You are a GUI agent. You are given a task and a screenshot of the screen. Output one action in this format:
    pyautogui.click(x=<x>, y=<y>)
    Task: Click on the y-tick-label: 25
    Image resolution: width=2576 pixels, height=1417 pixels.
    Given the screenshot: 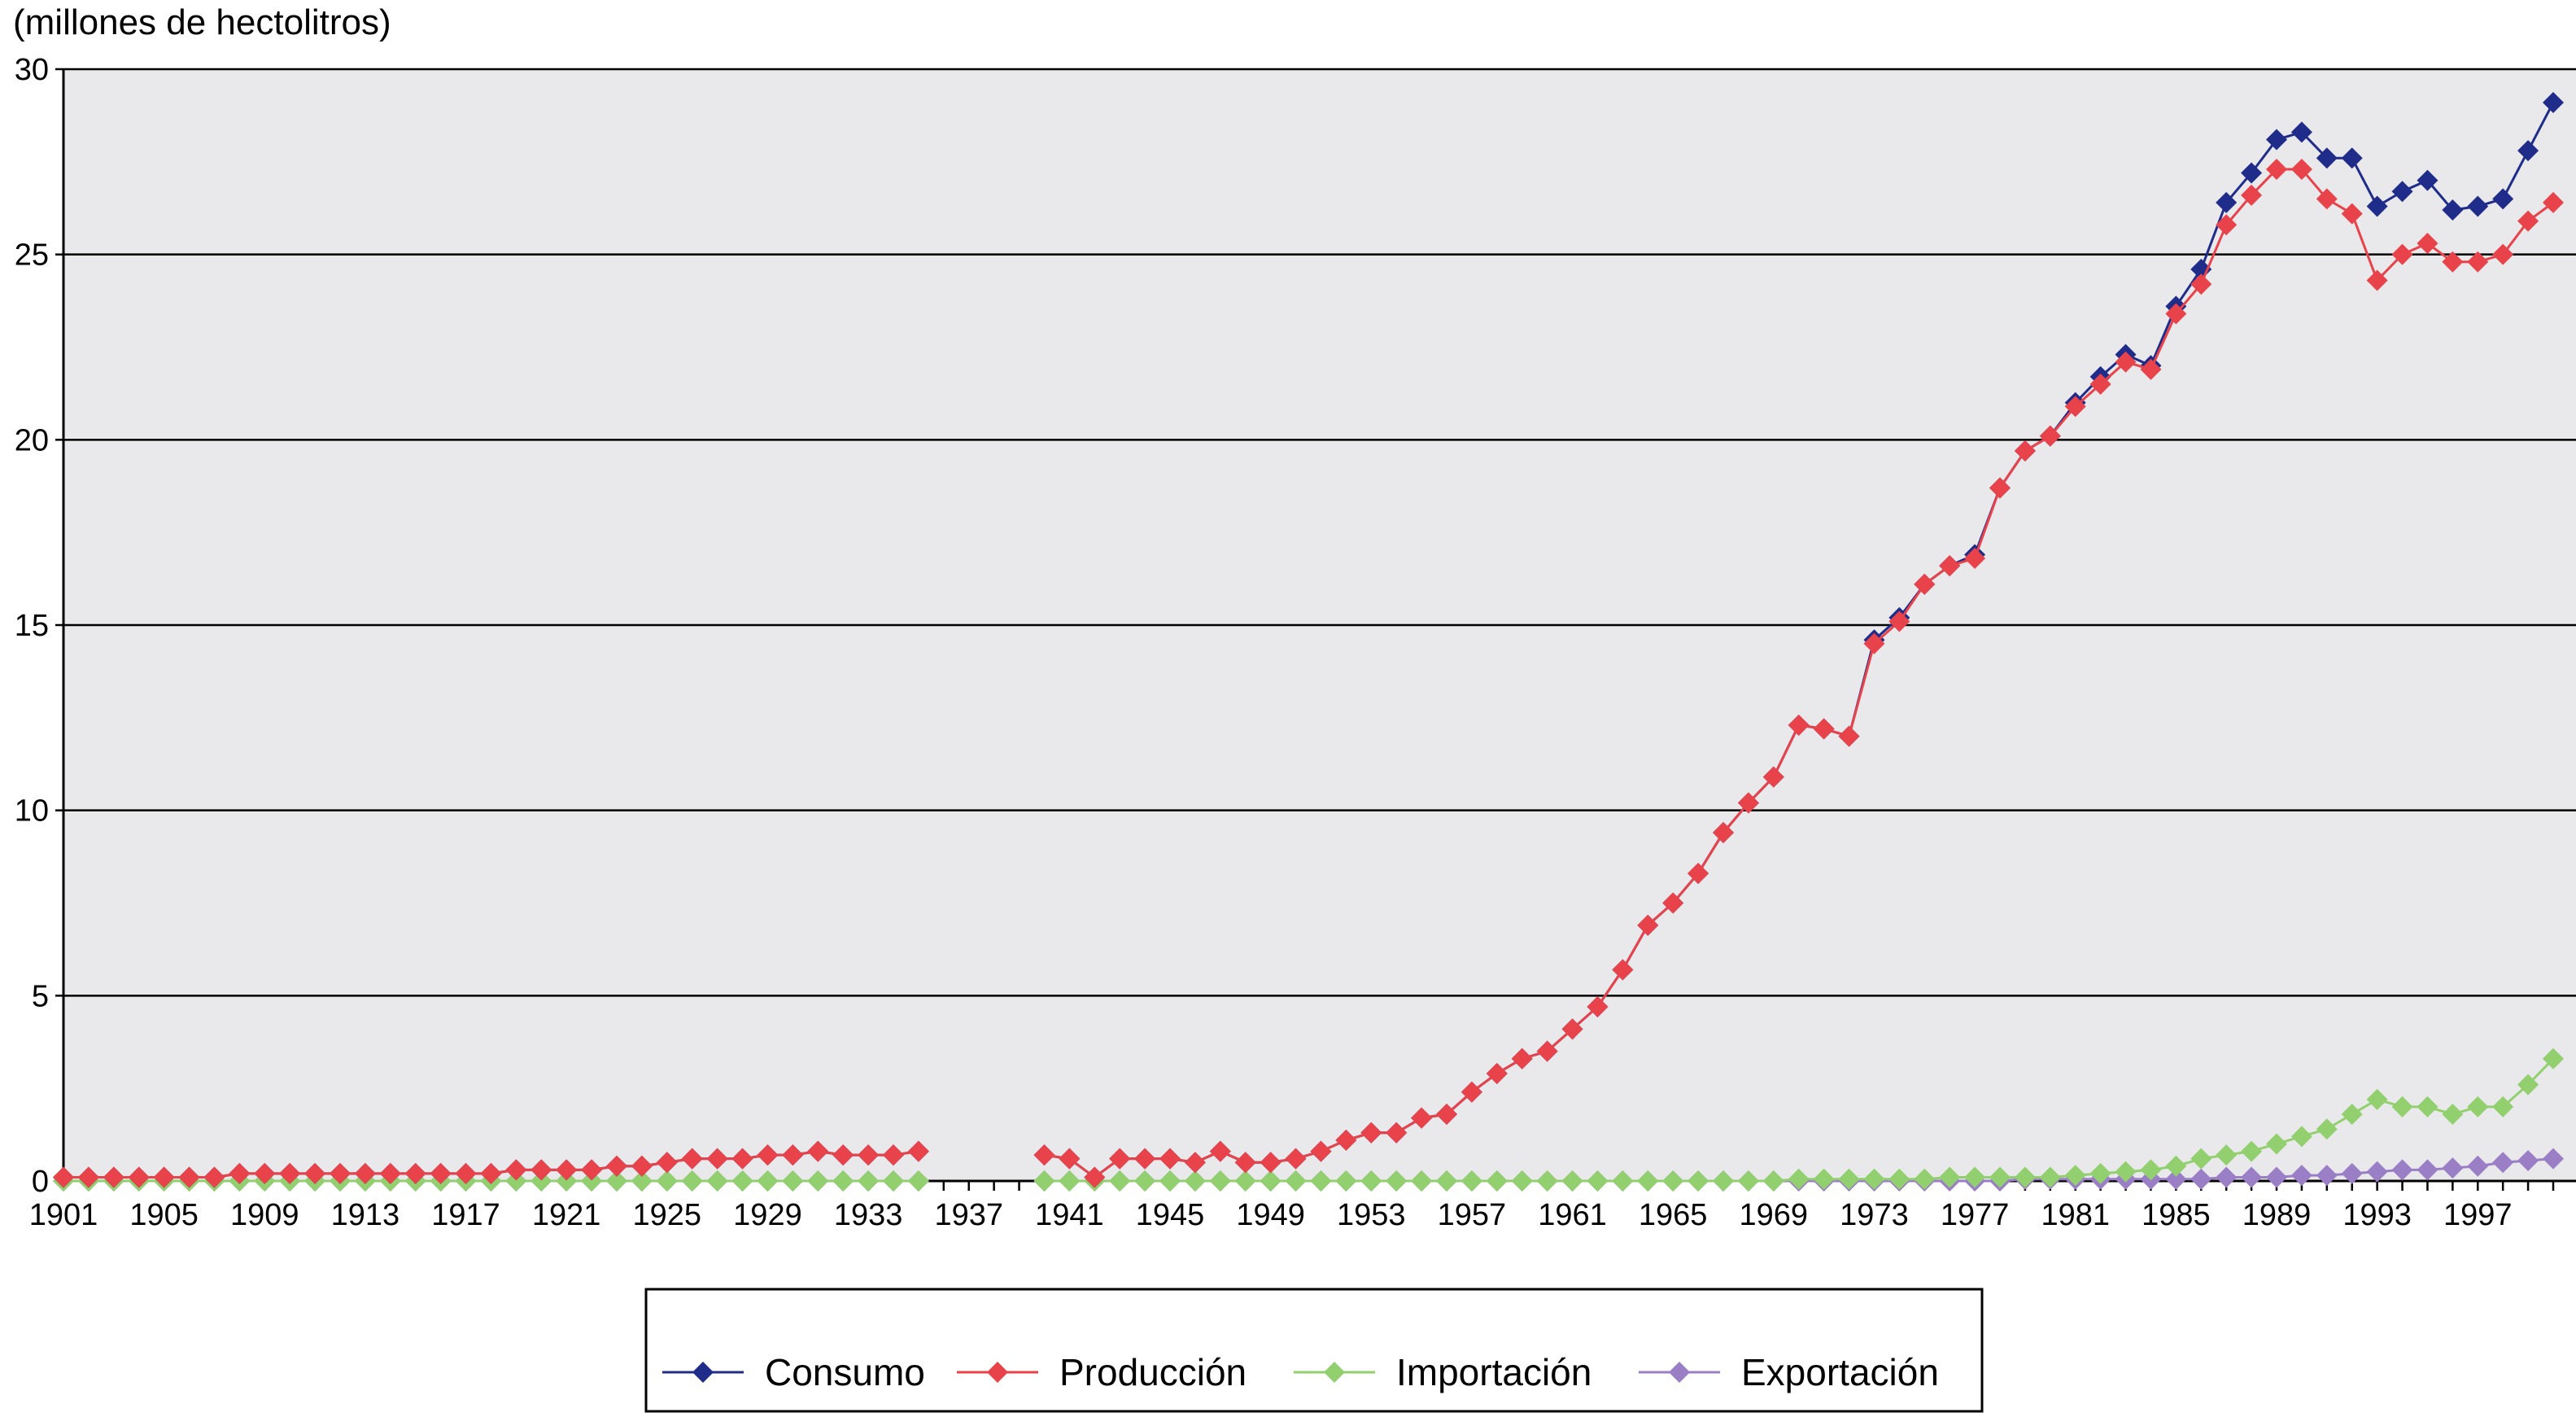 What is the action you would take?
    pyautogui.click(x=32, y=256)
    